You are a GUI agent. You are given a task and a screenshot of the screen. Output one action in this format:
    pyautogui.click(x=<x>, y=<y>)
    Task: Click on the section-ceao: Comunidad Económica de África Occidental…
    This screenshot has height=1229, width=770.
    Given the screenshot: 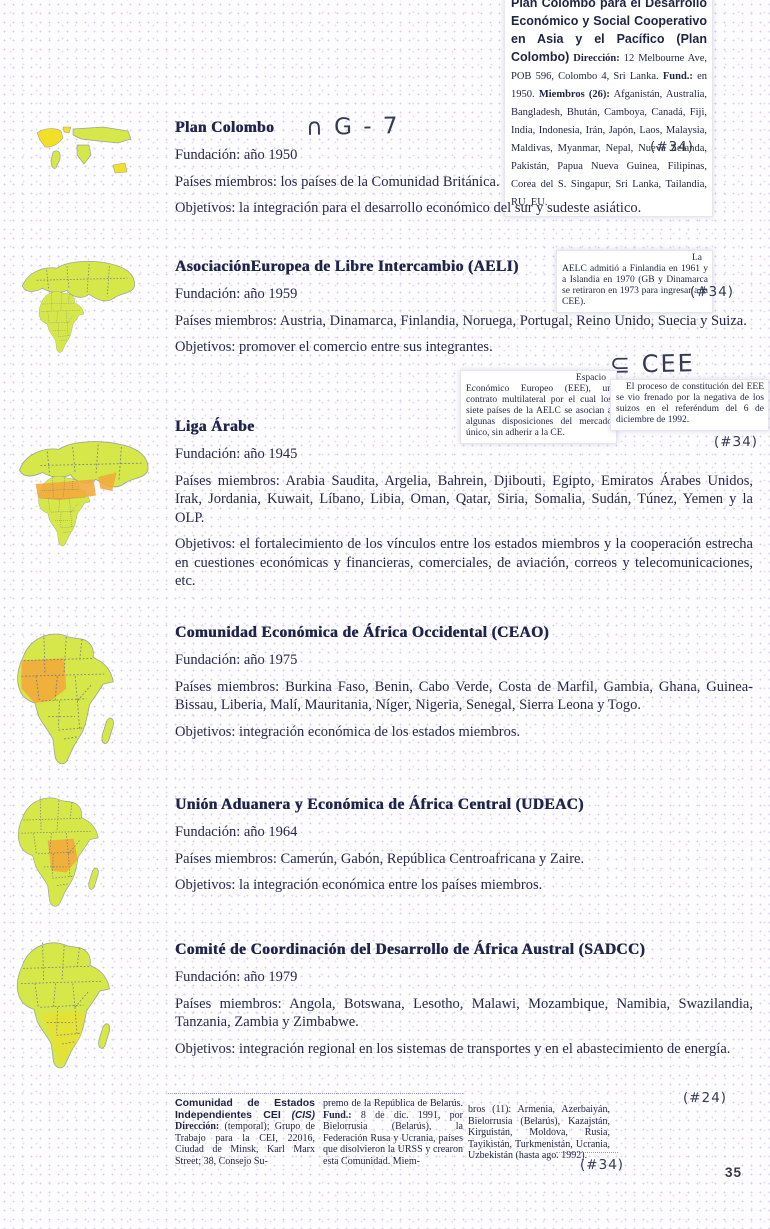 What is the action you would take?
    pyautogui.click(x=464, y=686)
    